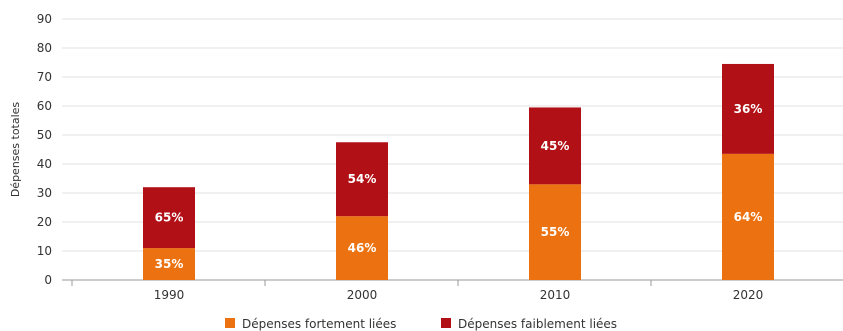  What do you see at coordinates (44, 149) in the screenshot?
I see `y-axis-ticks: 0 10 20 30 40 50 60 70 80 90` at bounding box center [44, 149].